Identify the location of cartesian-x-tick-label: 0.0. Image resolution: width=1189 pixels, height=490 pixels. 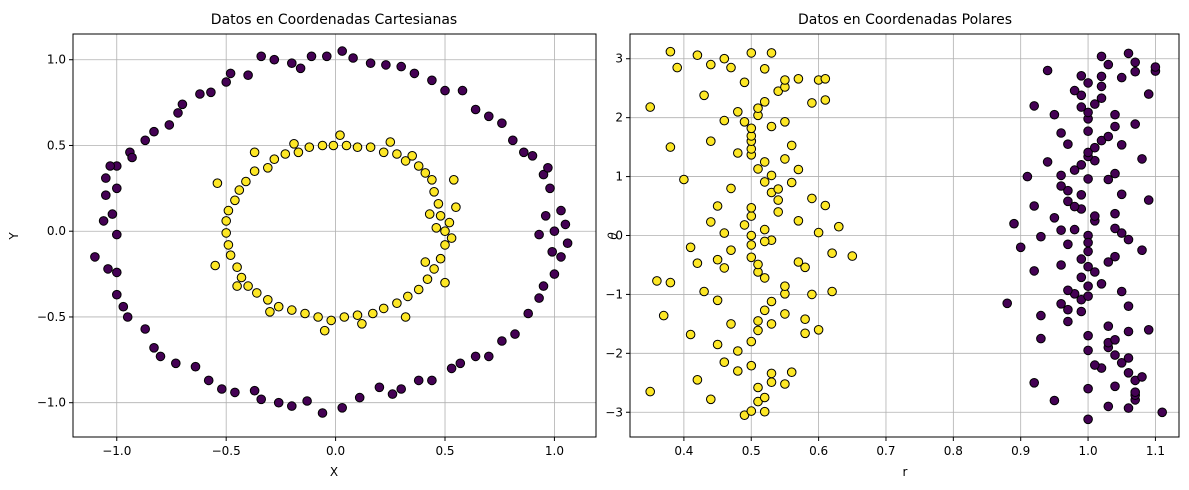
(335, 451).